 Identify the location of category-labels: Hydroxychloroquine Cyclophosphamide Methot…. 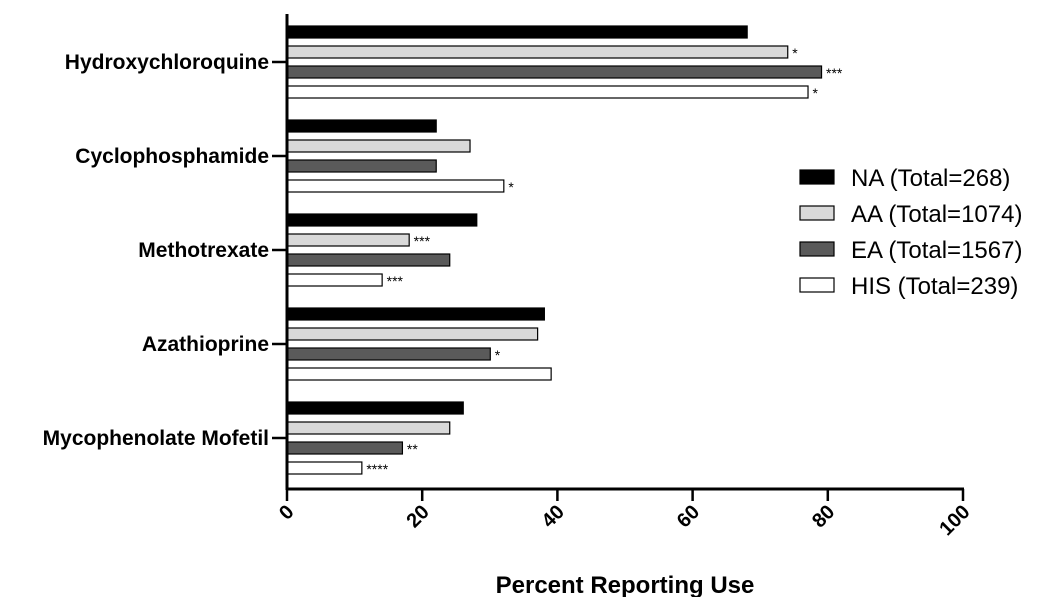
(156, 250).